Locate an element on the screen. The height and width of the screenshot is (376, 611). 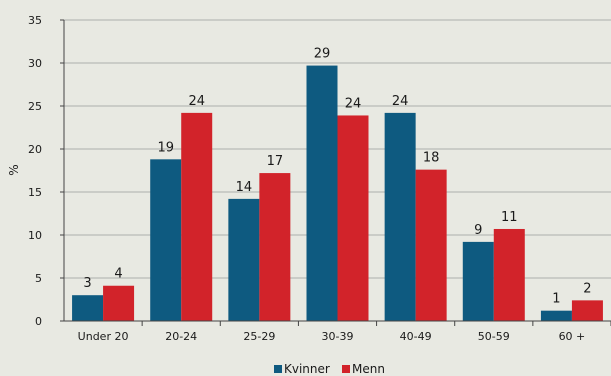
data-label: 11 is located at coordinates (509, 217).